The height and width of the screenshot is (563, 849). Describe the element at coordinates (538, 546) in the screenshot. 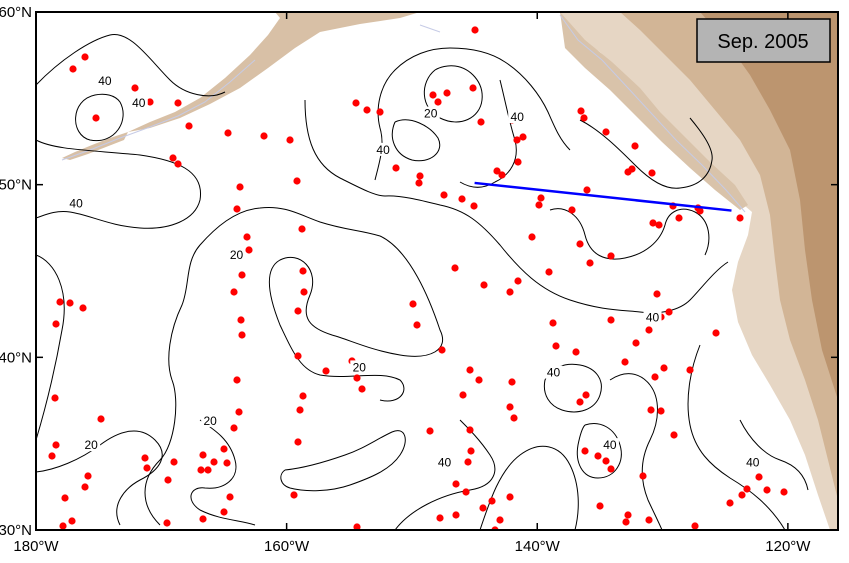

I see `lon-tick-label: 140°W` at that location.